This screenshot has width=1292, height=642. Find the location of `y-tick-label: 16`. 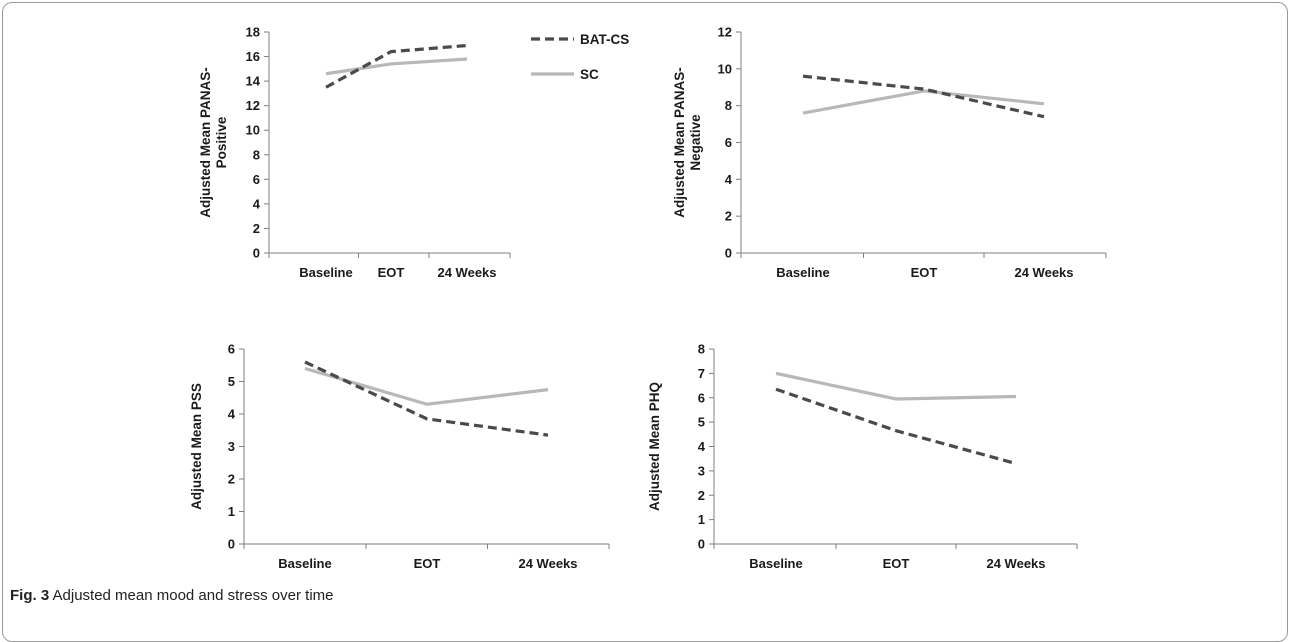

y-tick-label: 16 is located at coordinates (253, 56).